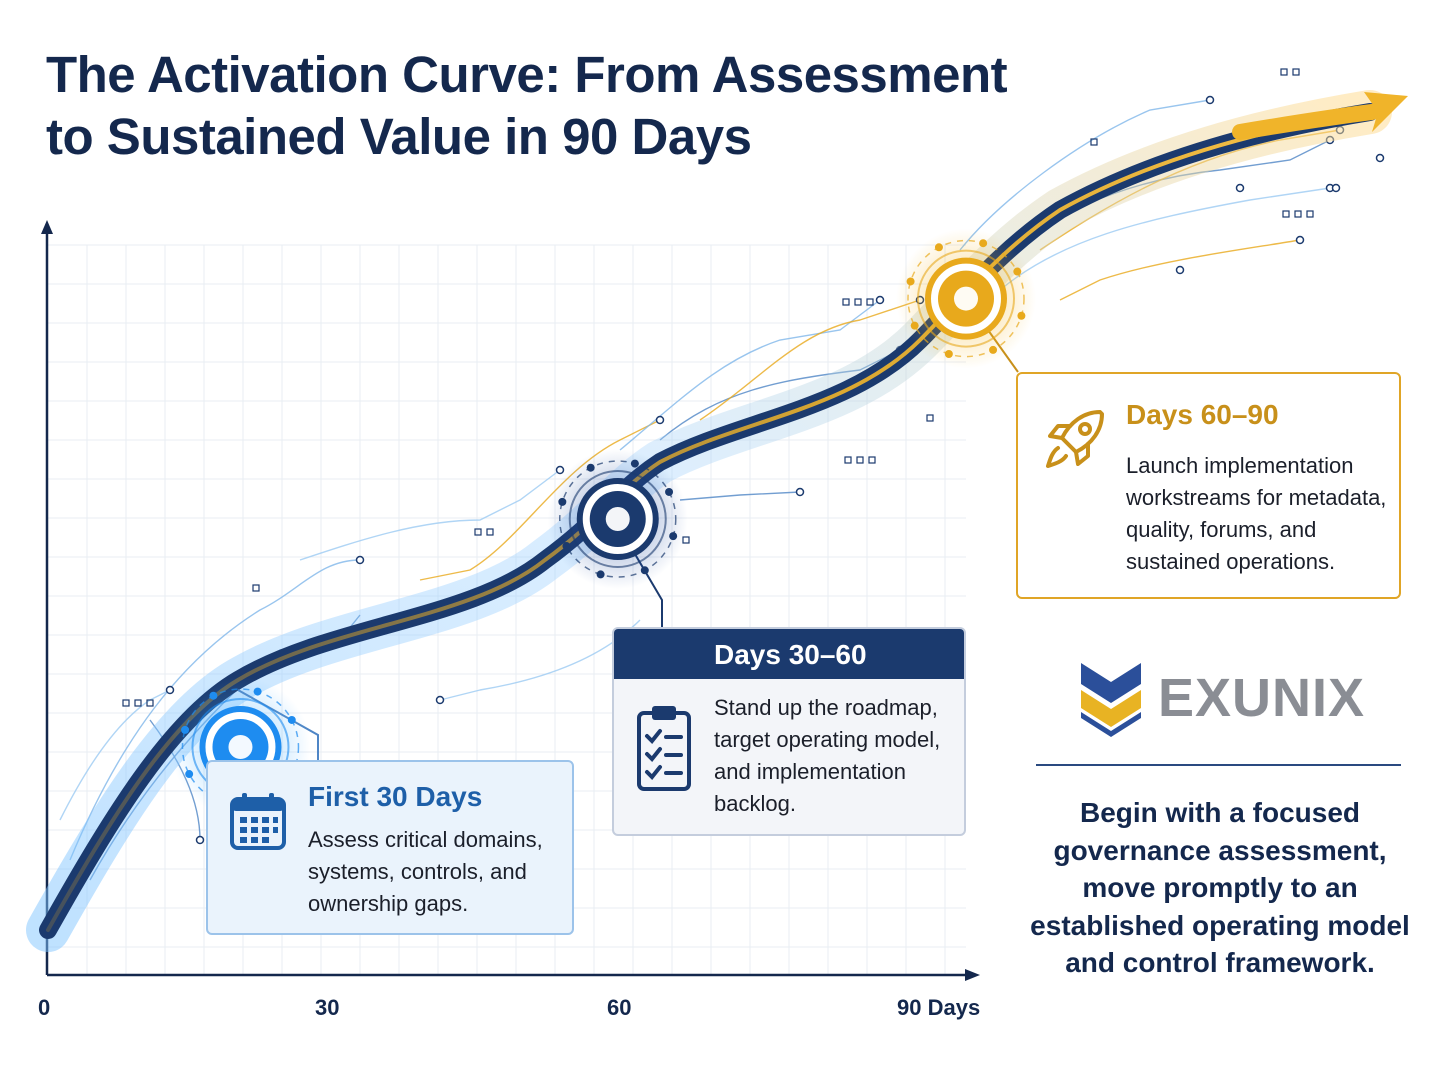  What do you see at coordinates (399, 136) in the screenshot?
I see `title-line-2: to Sustained Value in 90 Days` at bounding box center [399, 136].